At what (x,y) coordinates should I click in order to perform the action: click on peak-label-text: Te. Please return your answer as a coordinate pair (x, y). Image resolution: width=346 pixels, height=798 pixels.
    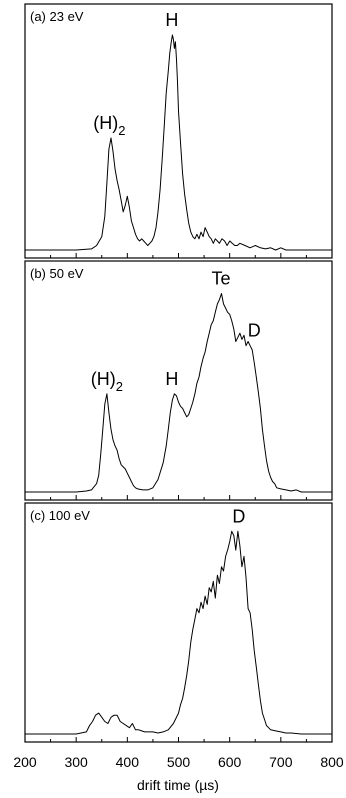
    Looking at the image, I should click on (220, 278).